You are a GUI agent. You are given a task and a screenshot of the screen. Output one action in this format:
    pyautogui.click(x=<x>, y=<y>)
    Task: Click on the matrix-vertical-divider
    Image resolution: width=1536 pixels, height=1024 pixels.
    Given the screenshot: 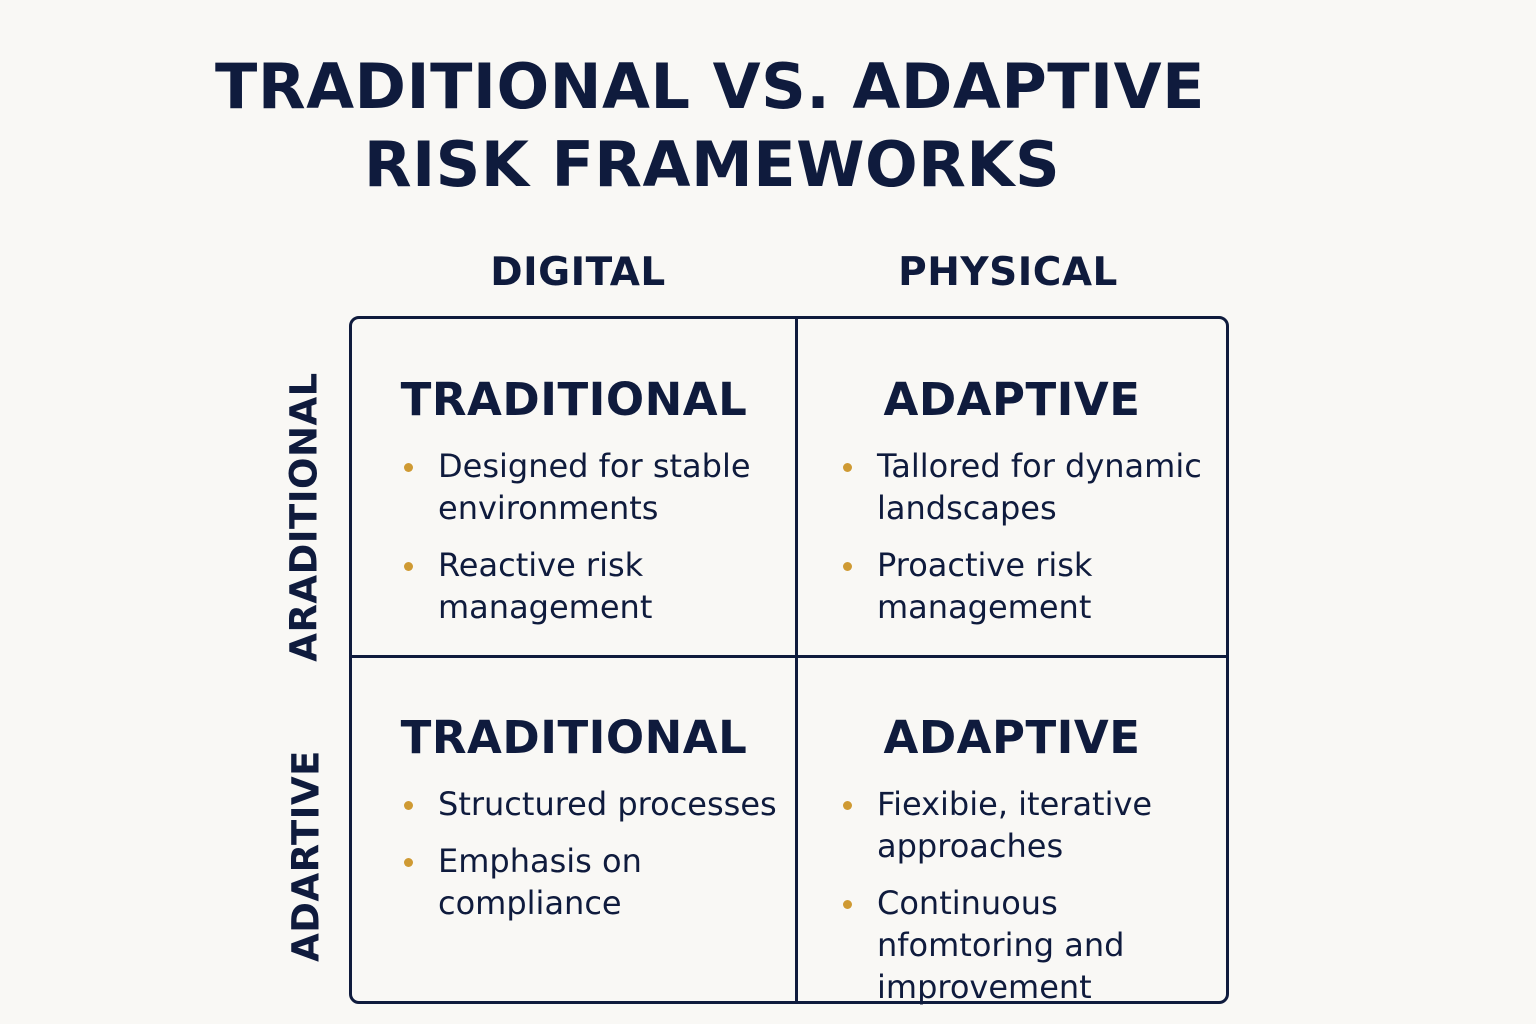 What is the action you would take?
    pyautogui.click(x=796, y=660)
    